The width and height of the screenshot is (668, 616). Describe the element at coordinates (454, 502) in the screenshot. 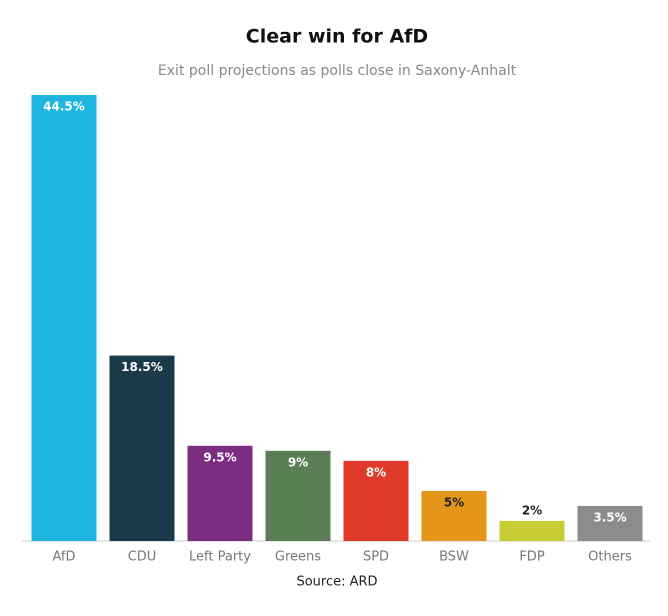

I see `value-label: 5%` at that location.